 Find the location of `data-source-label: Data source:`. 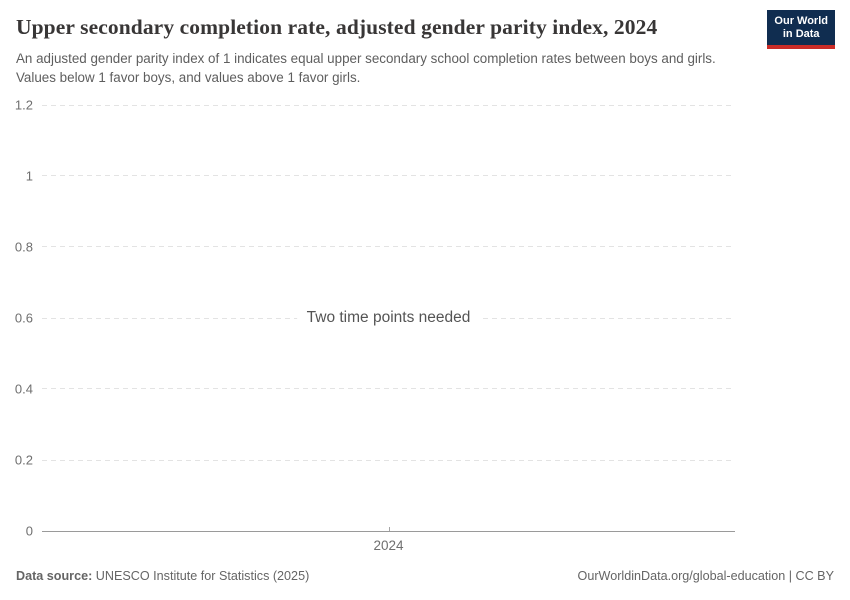

data-source-label: Data source: is located at coordinates (54, 576).